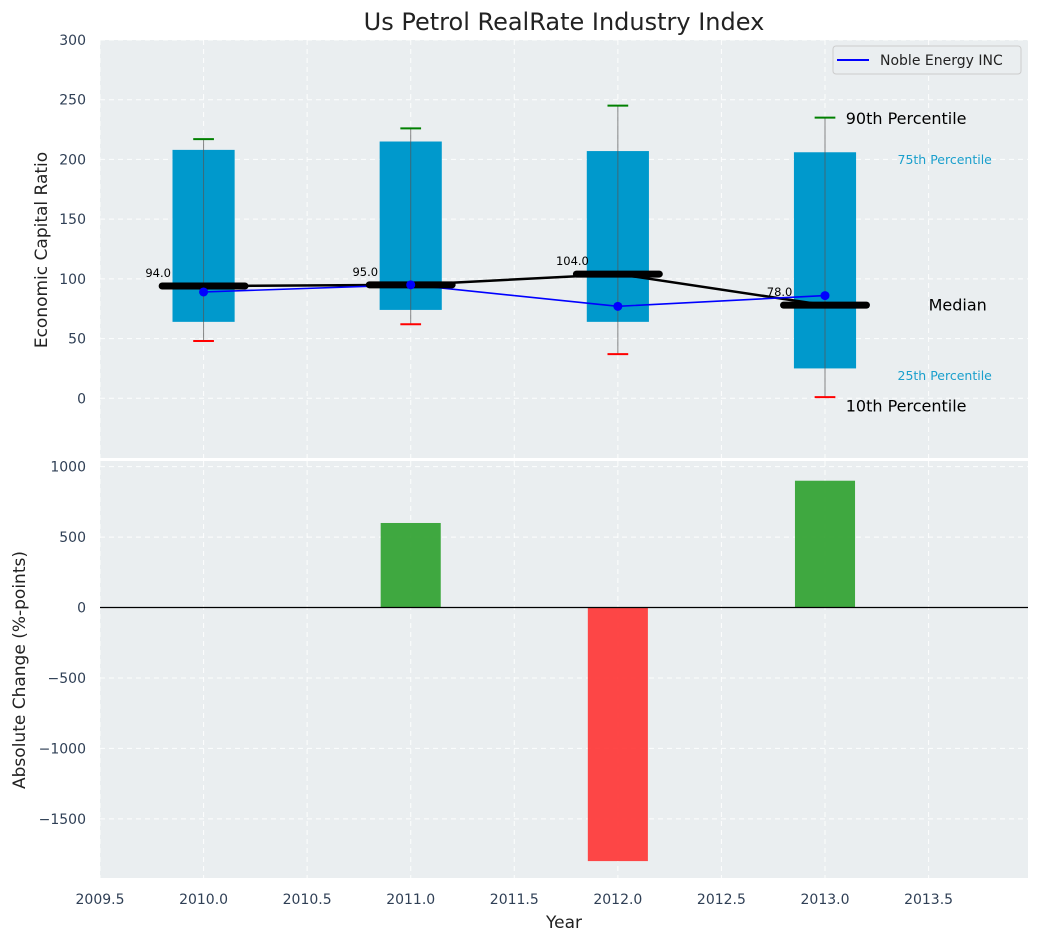 This screenshot has width=1039, height=942. I want to click on x-tick-label: 2009.5, so click(100, 900).